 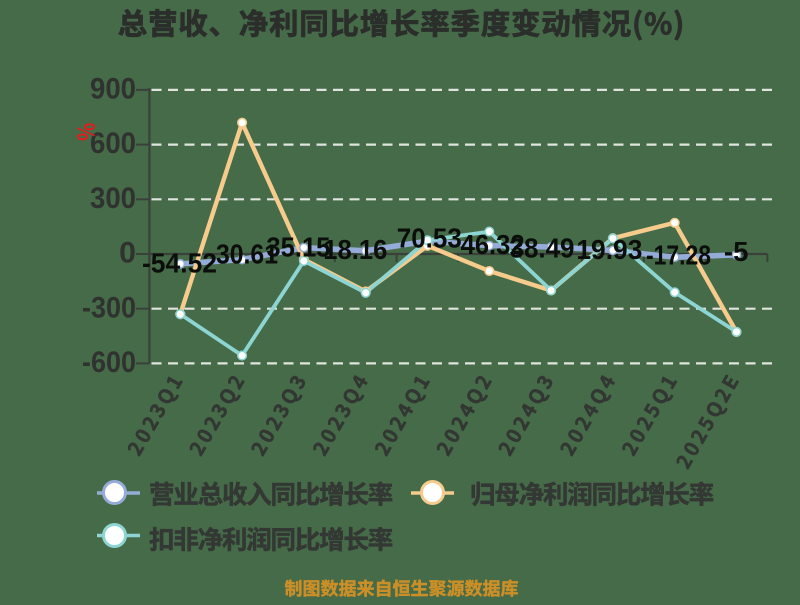 What do you see at coordinates (493, 244) in the screenshot?
I see `svg-text: 46.32` at bounding box center [493, 244].